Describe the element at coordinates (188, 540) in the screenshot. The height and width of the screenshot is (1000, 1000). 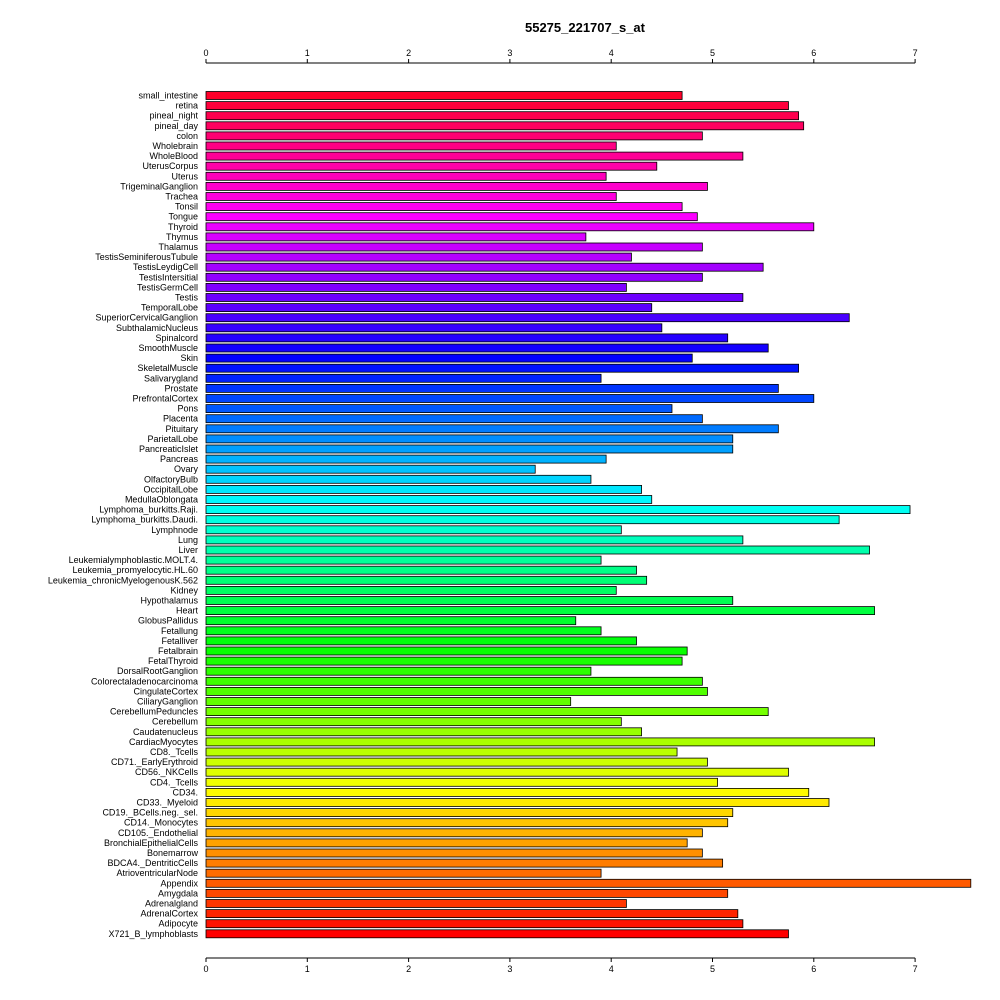
I see `category-label: Lung` at that location.